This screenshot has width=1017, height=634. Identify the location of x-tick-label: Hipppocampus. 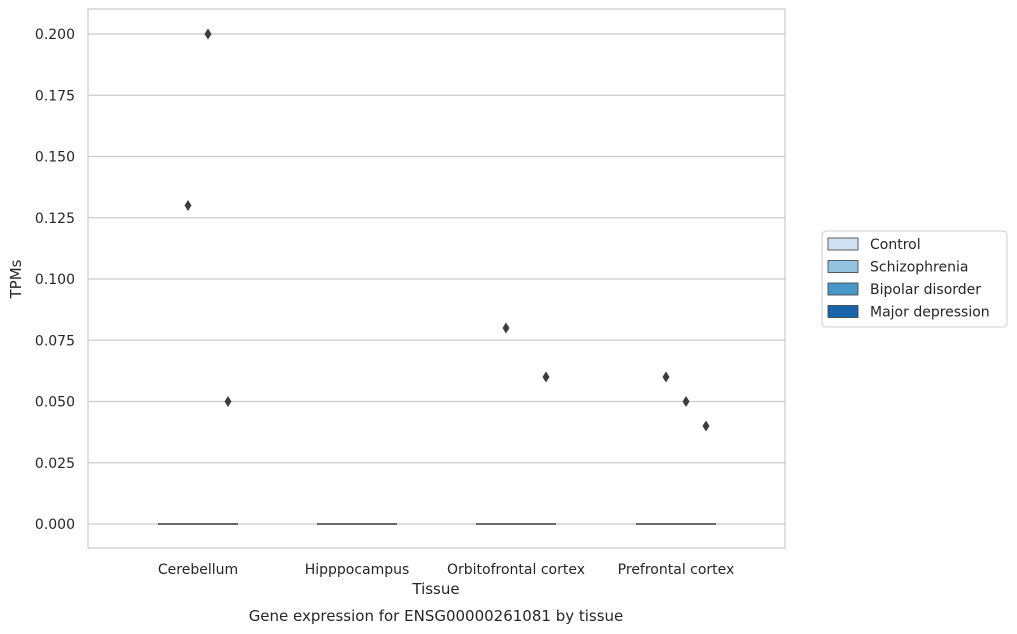
(357, 570).